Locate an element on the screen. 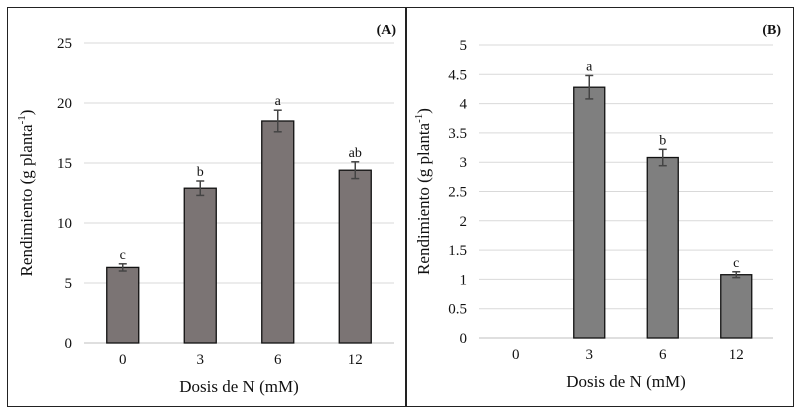 This screenshot has height=416, width=800. y-tick-label: 4 is located at coordinates (464, 105).